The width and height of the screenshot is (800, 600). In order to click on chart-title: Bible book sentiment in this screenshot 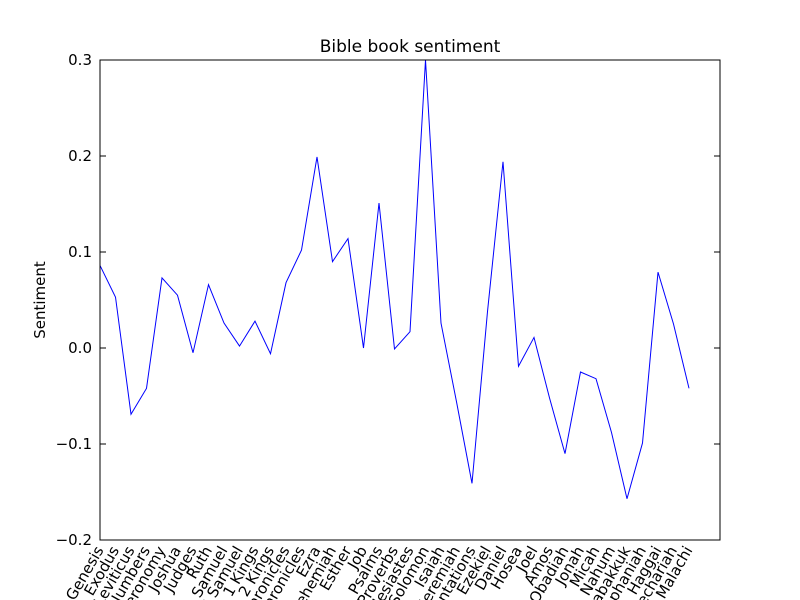, I will do `click(410, 47)`.